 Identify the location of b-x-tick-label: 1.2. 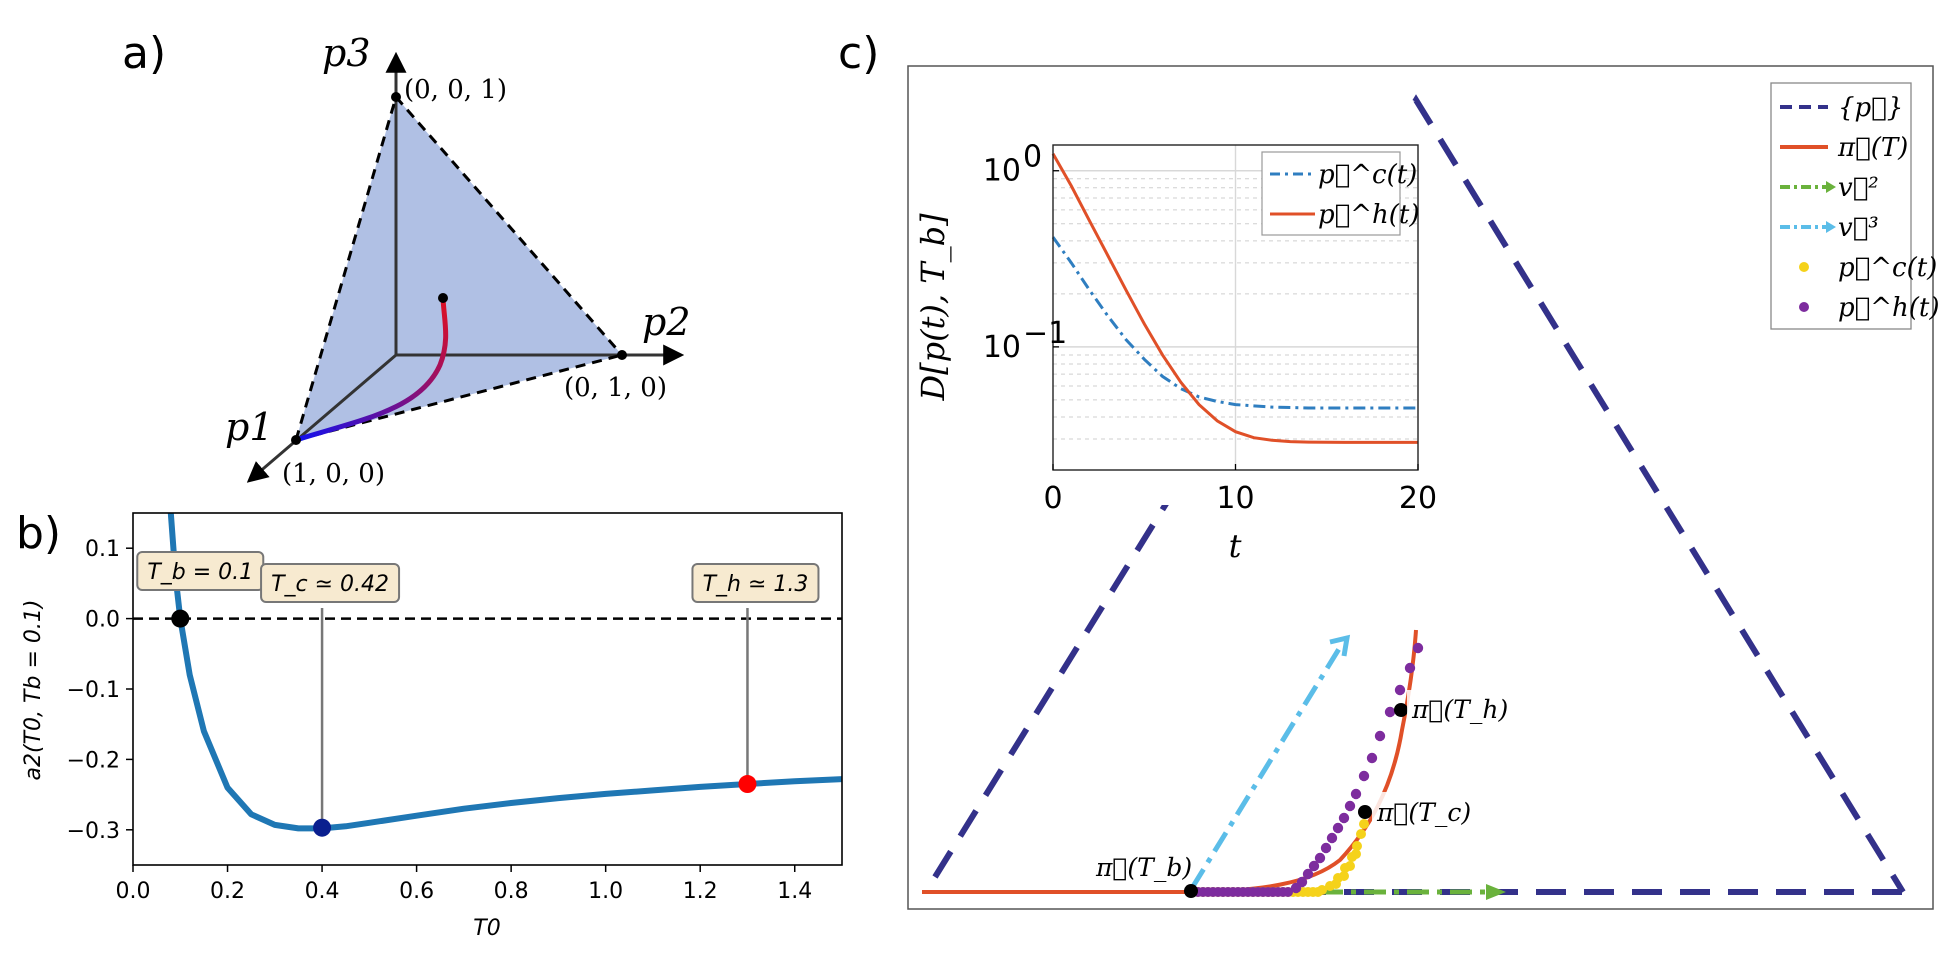
(700, 891).